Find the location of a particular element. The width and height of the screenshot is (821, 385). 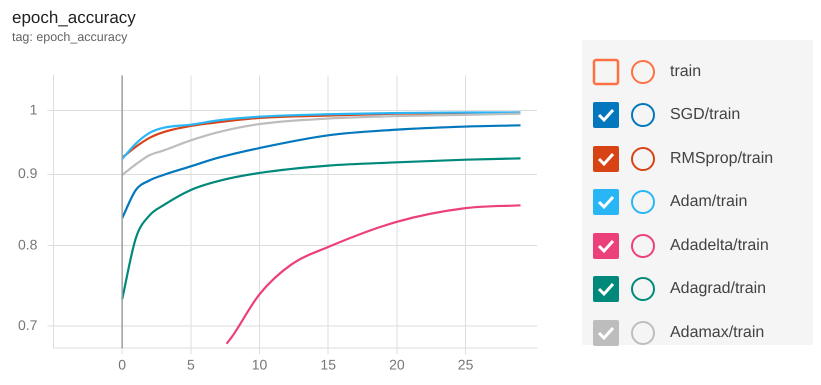

legend-label: RMSprop/train is located at coordinates (722, 159).